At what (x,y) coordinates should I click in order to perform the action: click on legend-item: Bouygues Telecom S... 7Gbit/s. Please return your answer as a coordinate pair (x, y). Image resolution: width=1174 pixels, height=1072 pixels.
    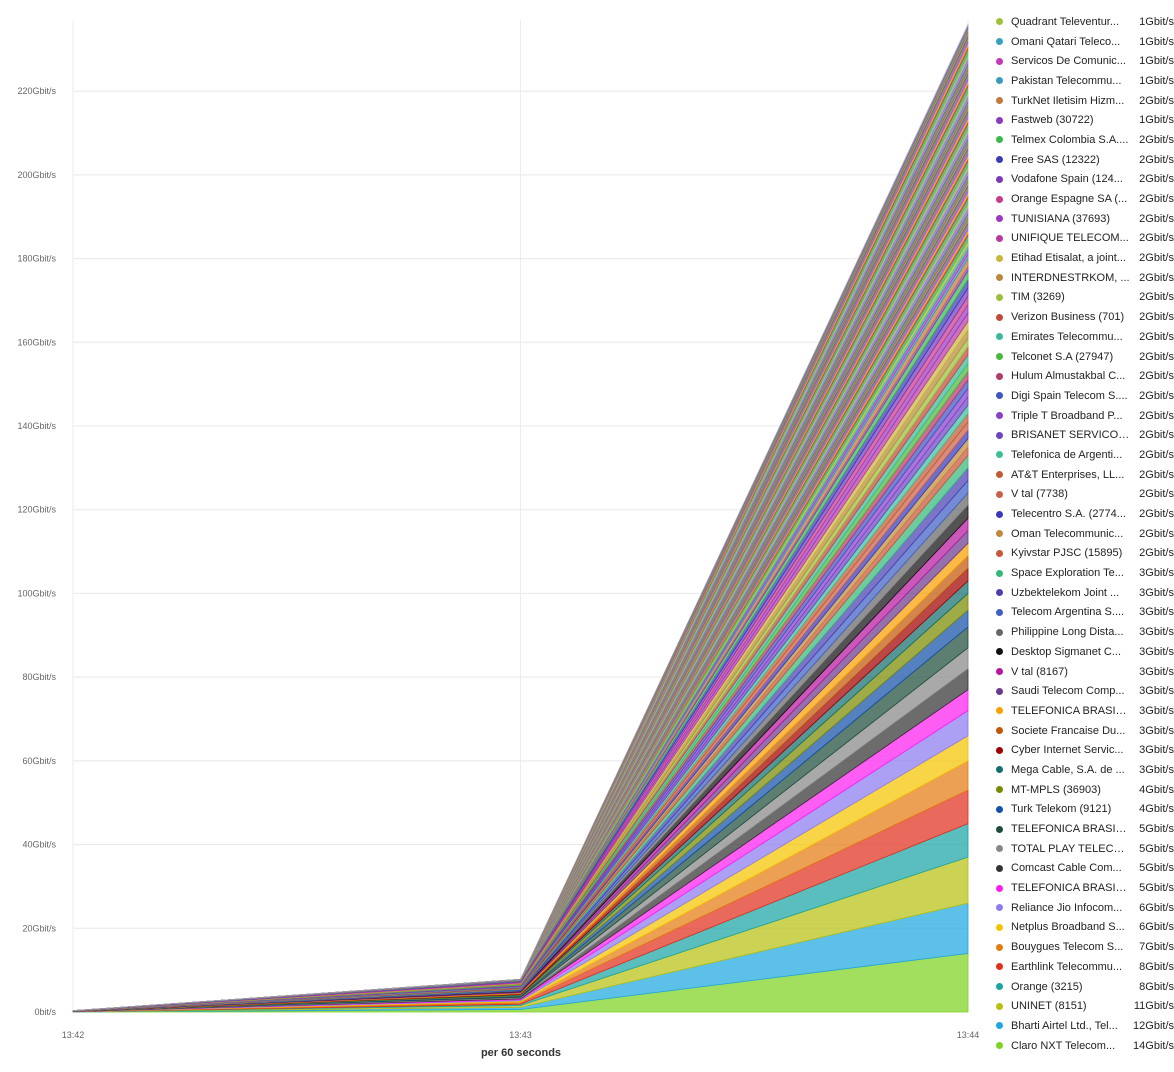
    Looking at the image, I should click on (1082, 947).